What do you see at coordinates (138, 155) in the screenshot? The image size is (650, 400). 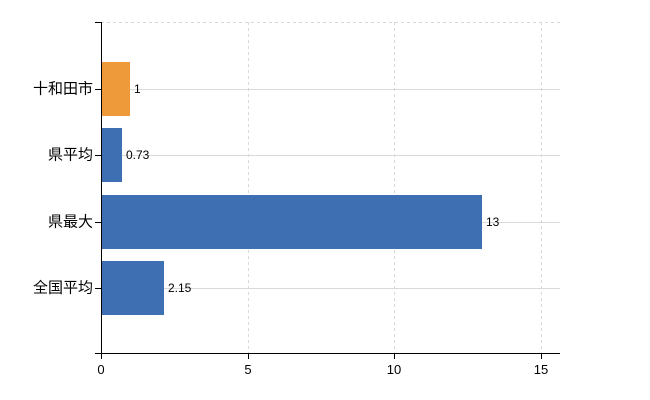 I see `bar-value-label: 0.73` at bounding box center [138, 155].